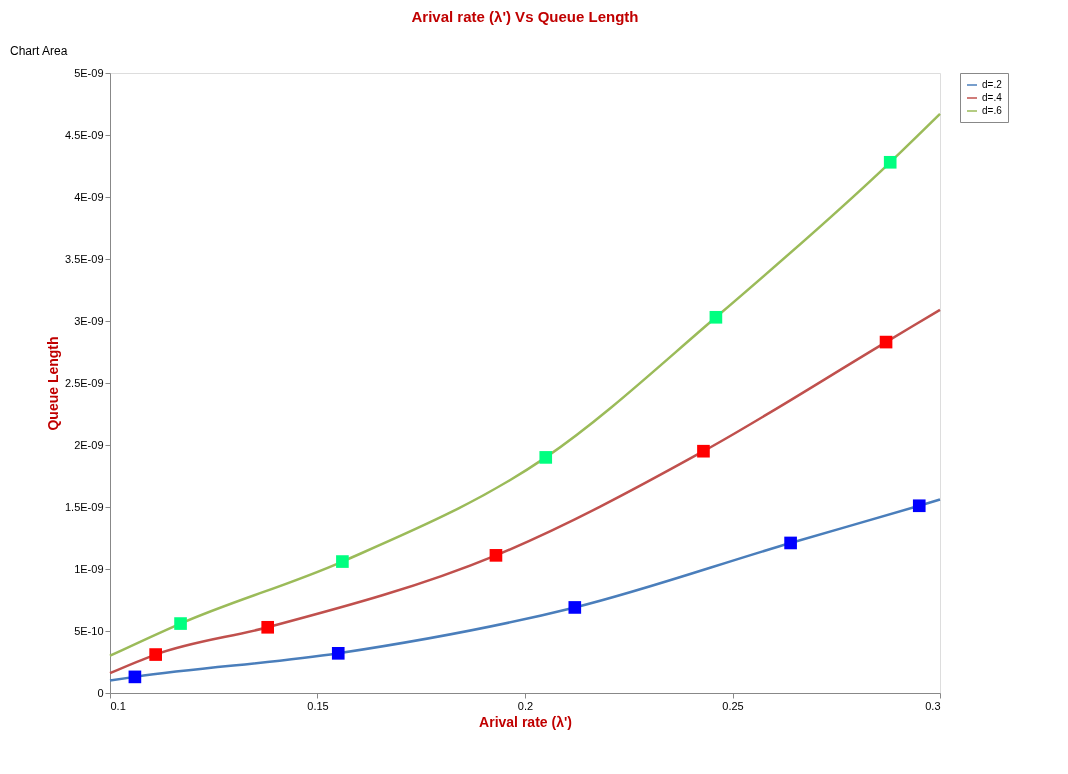  Describe the element at coordinates (89, 72) in the screenshot. I see `y-tick-label: 5E-09` at that location.